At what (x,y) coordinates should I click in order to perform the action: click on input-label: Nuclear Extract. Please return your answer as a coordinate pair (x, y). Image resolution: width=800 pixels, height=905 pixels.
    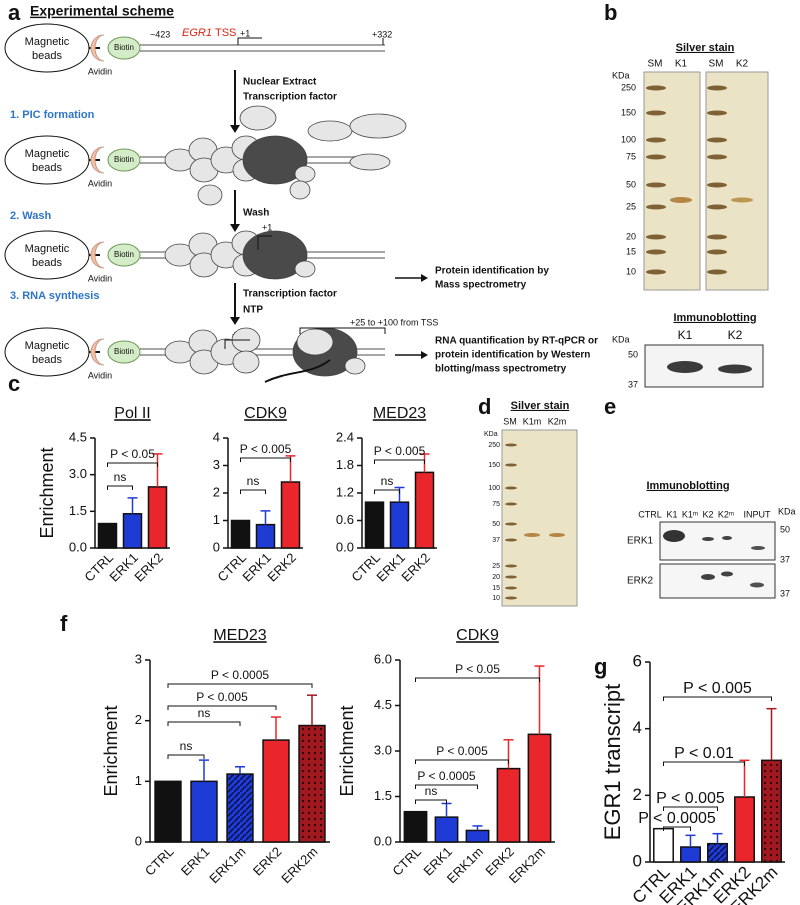
    Looking at the image, I should click on (280, 82).